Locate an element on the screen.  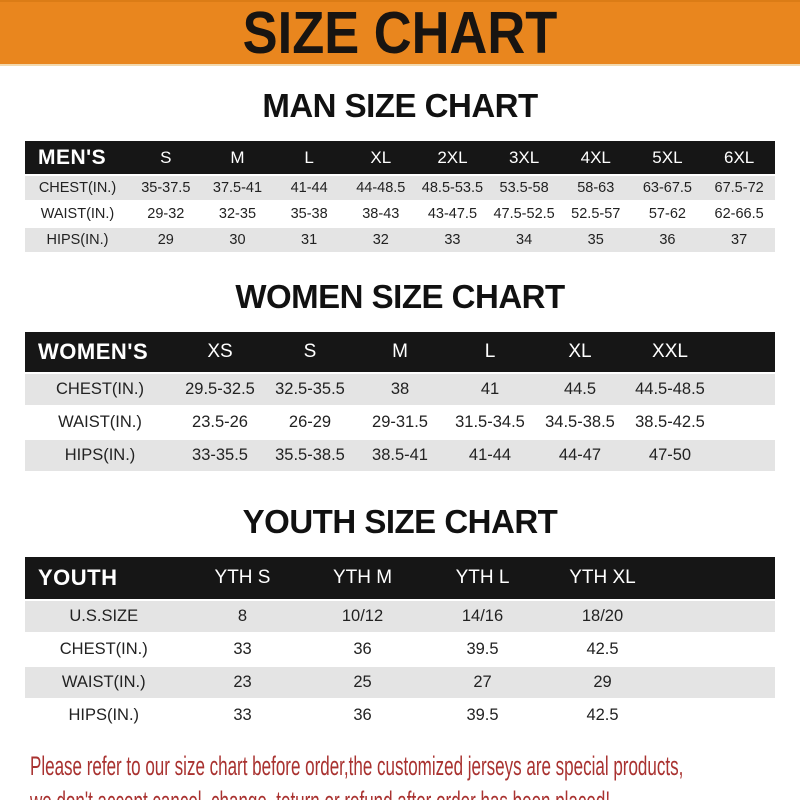
table-row: U.S.SIZE 8 10/12 14/16 18/20 is located at coordinates (400, 616).